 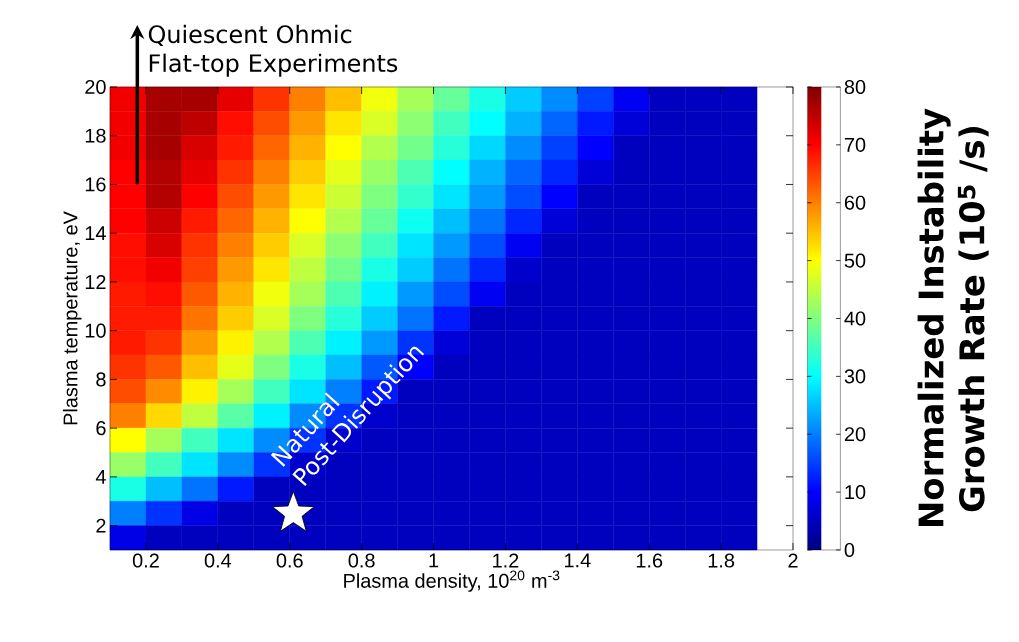 What do you see at coordinates (855, 492) in the screenshot?
I see `color-bar-label: 10` at bounding box center [855, 492].